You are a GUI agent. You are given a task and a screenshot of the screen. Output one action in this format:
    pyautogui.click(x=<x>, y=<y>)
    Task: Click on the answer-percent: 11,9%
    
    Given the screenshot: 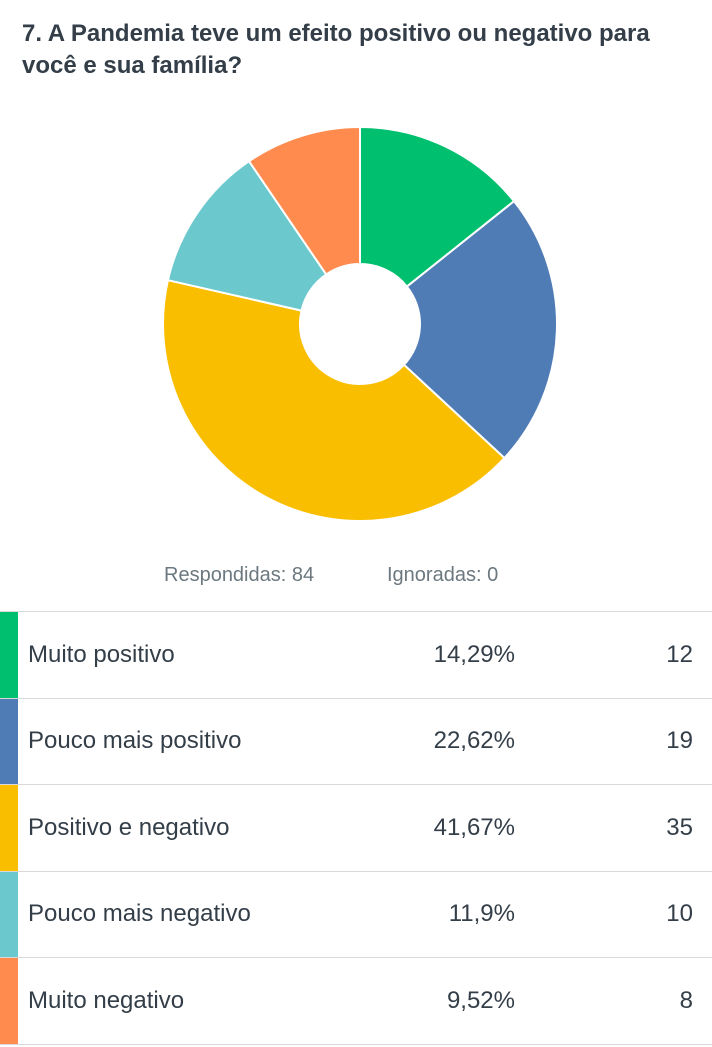 What is the action you would take?
    pyautogui.click(x=481, y=914)
    